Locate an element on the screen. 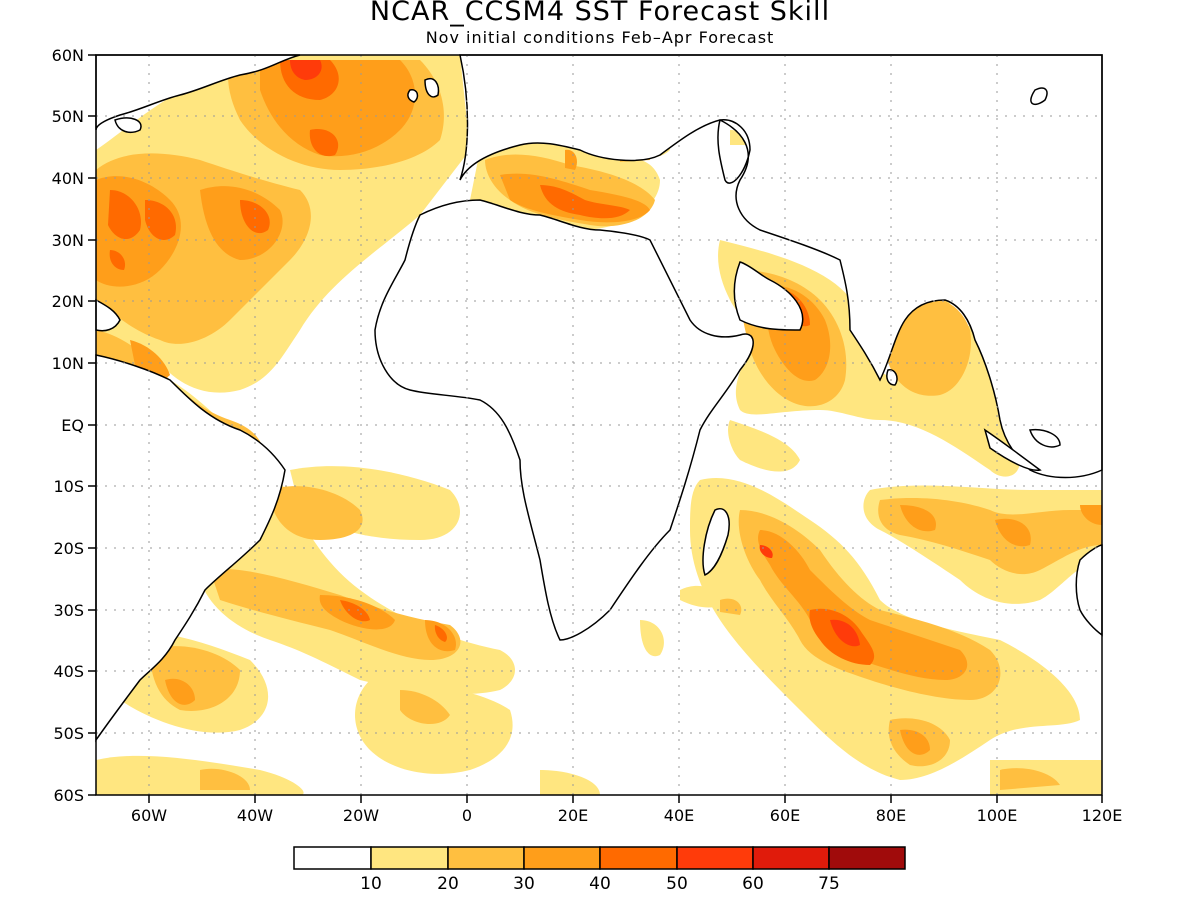  lon-label: 120E is located at coordinates (1102, 815).